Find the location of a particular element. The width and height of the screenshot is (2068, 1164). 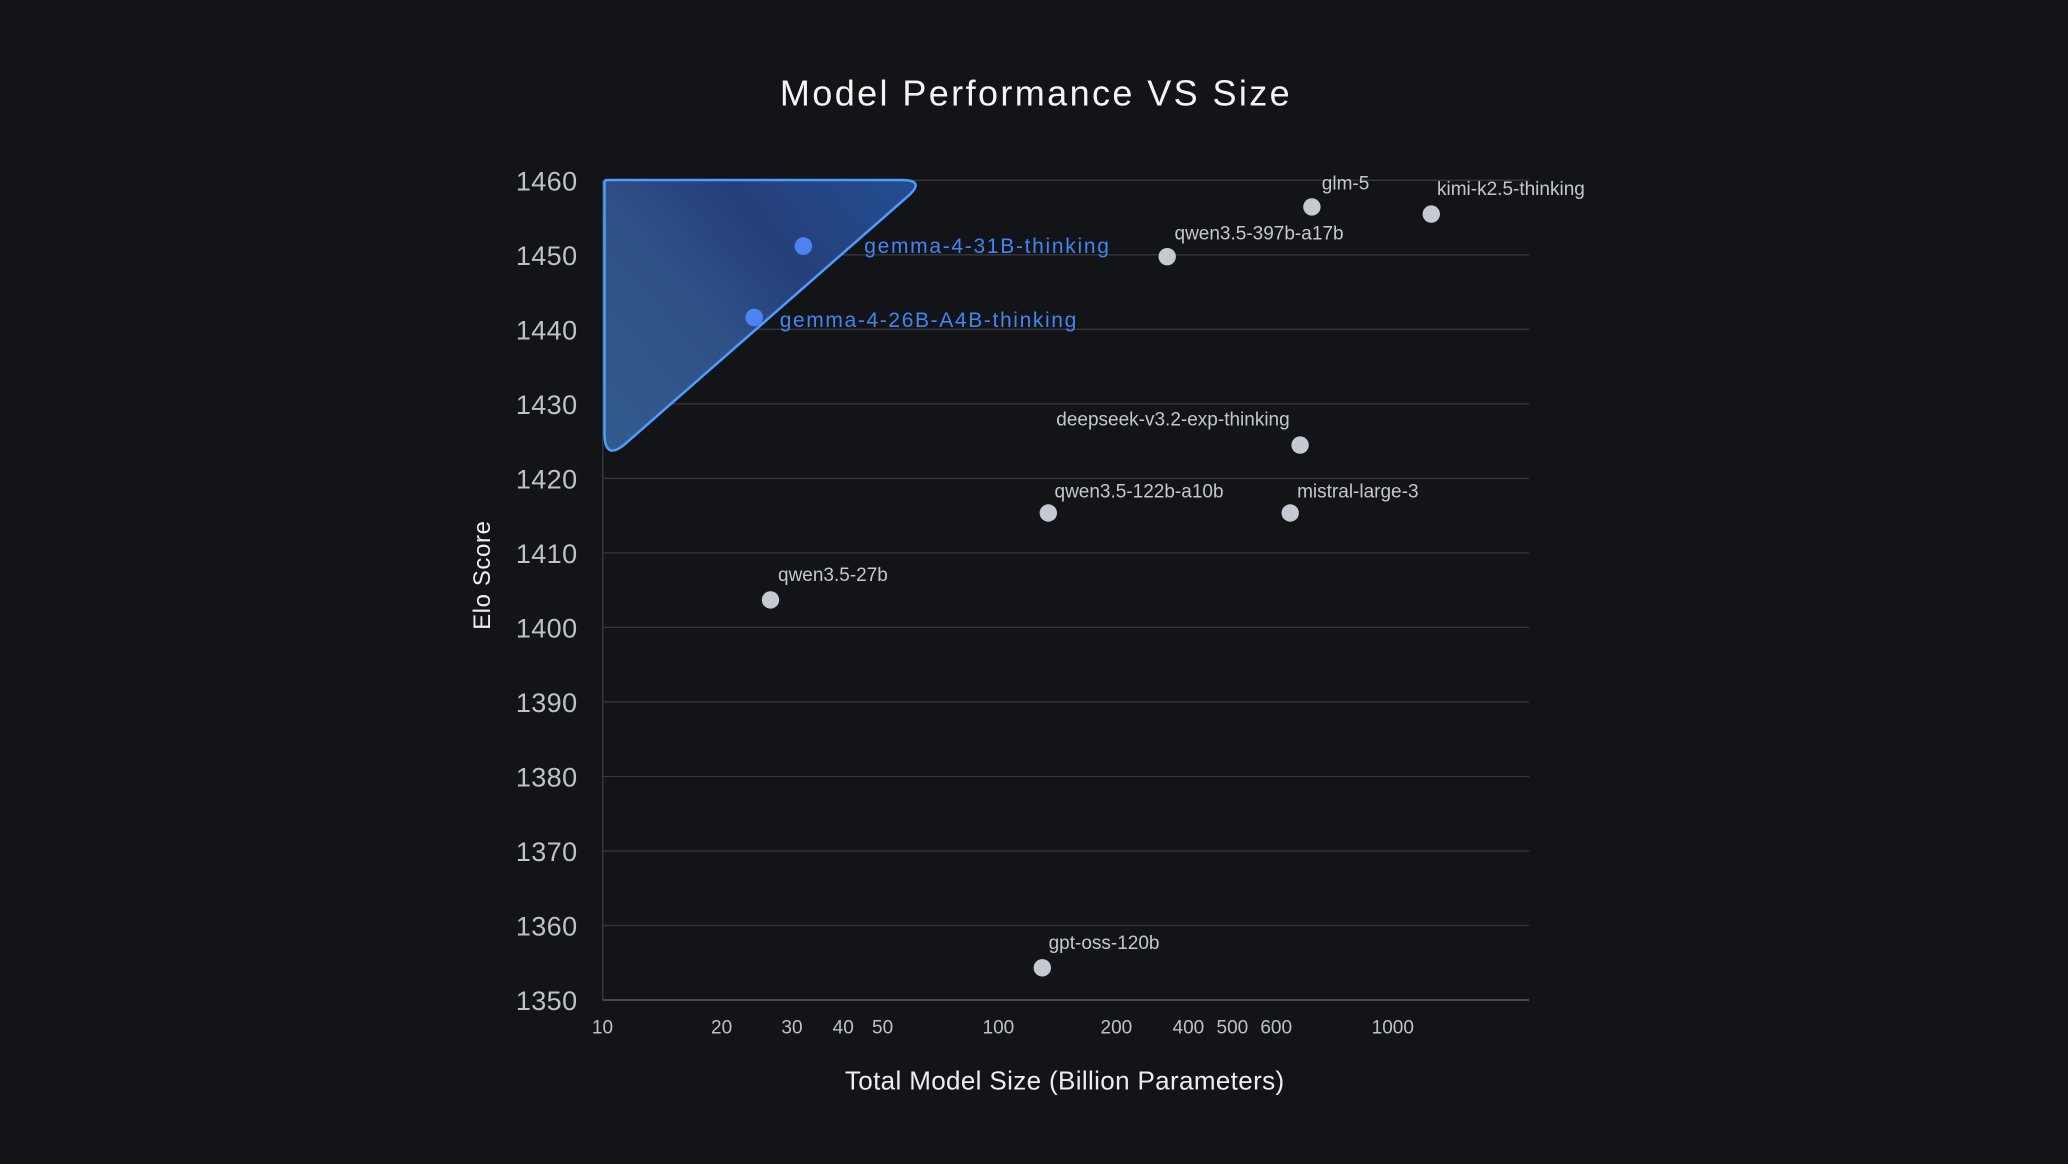

svg-text: 100 is located at coordinates (999, 1028).